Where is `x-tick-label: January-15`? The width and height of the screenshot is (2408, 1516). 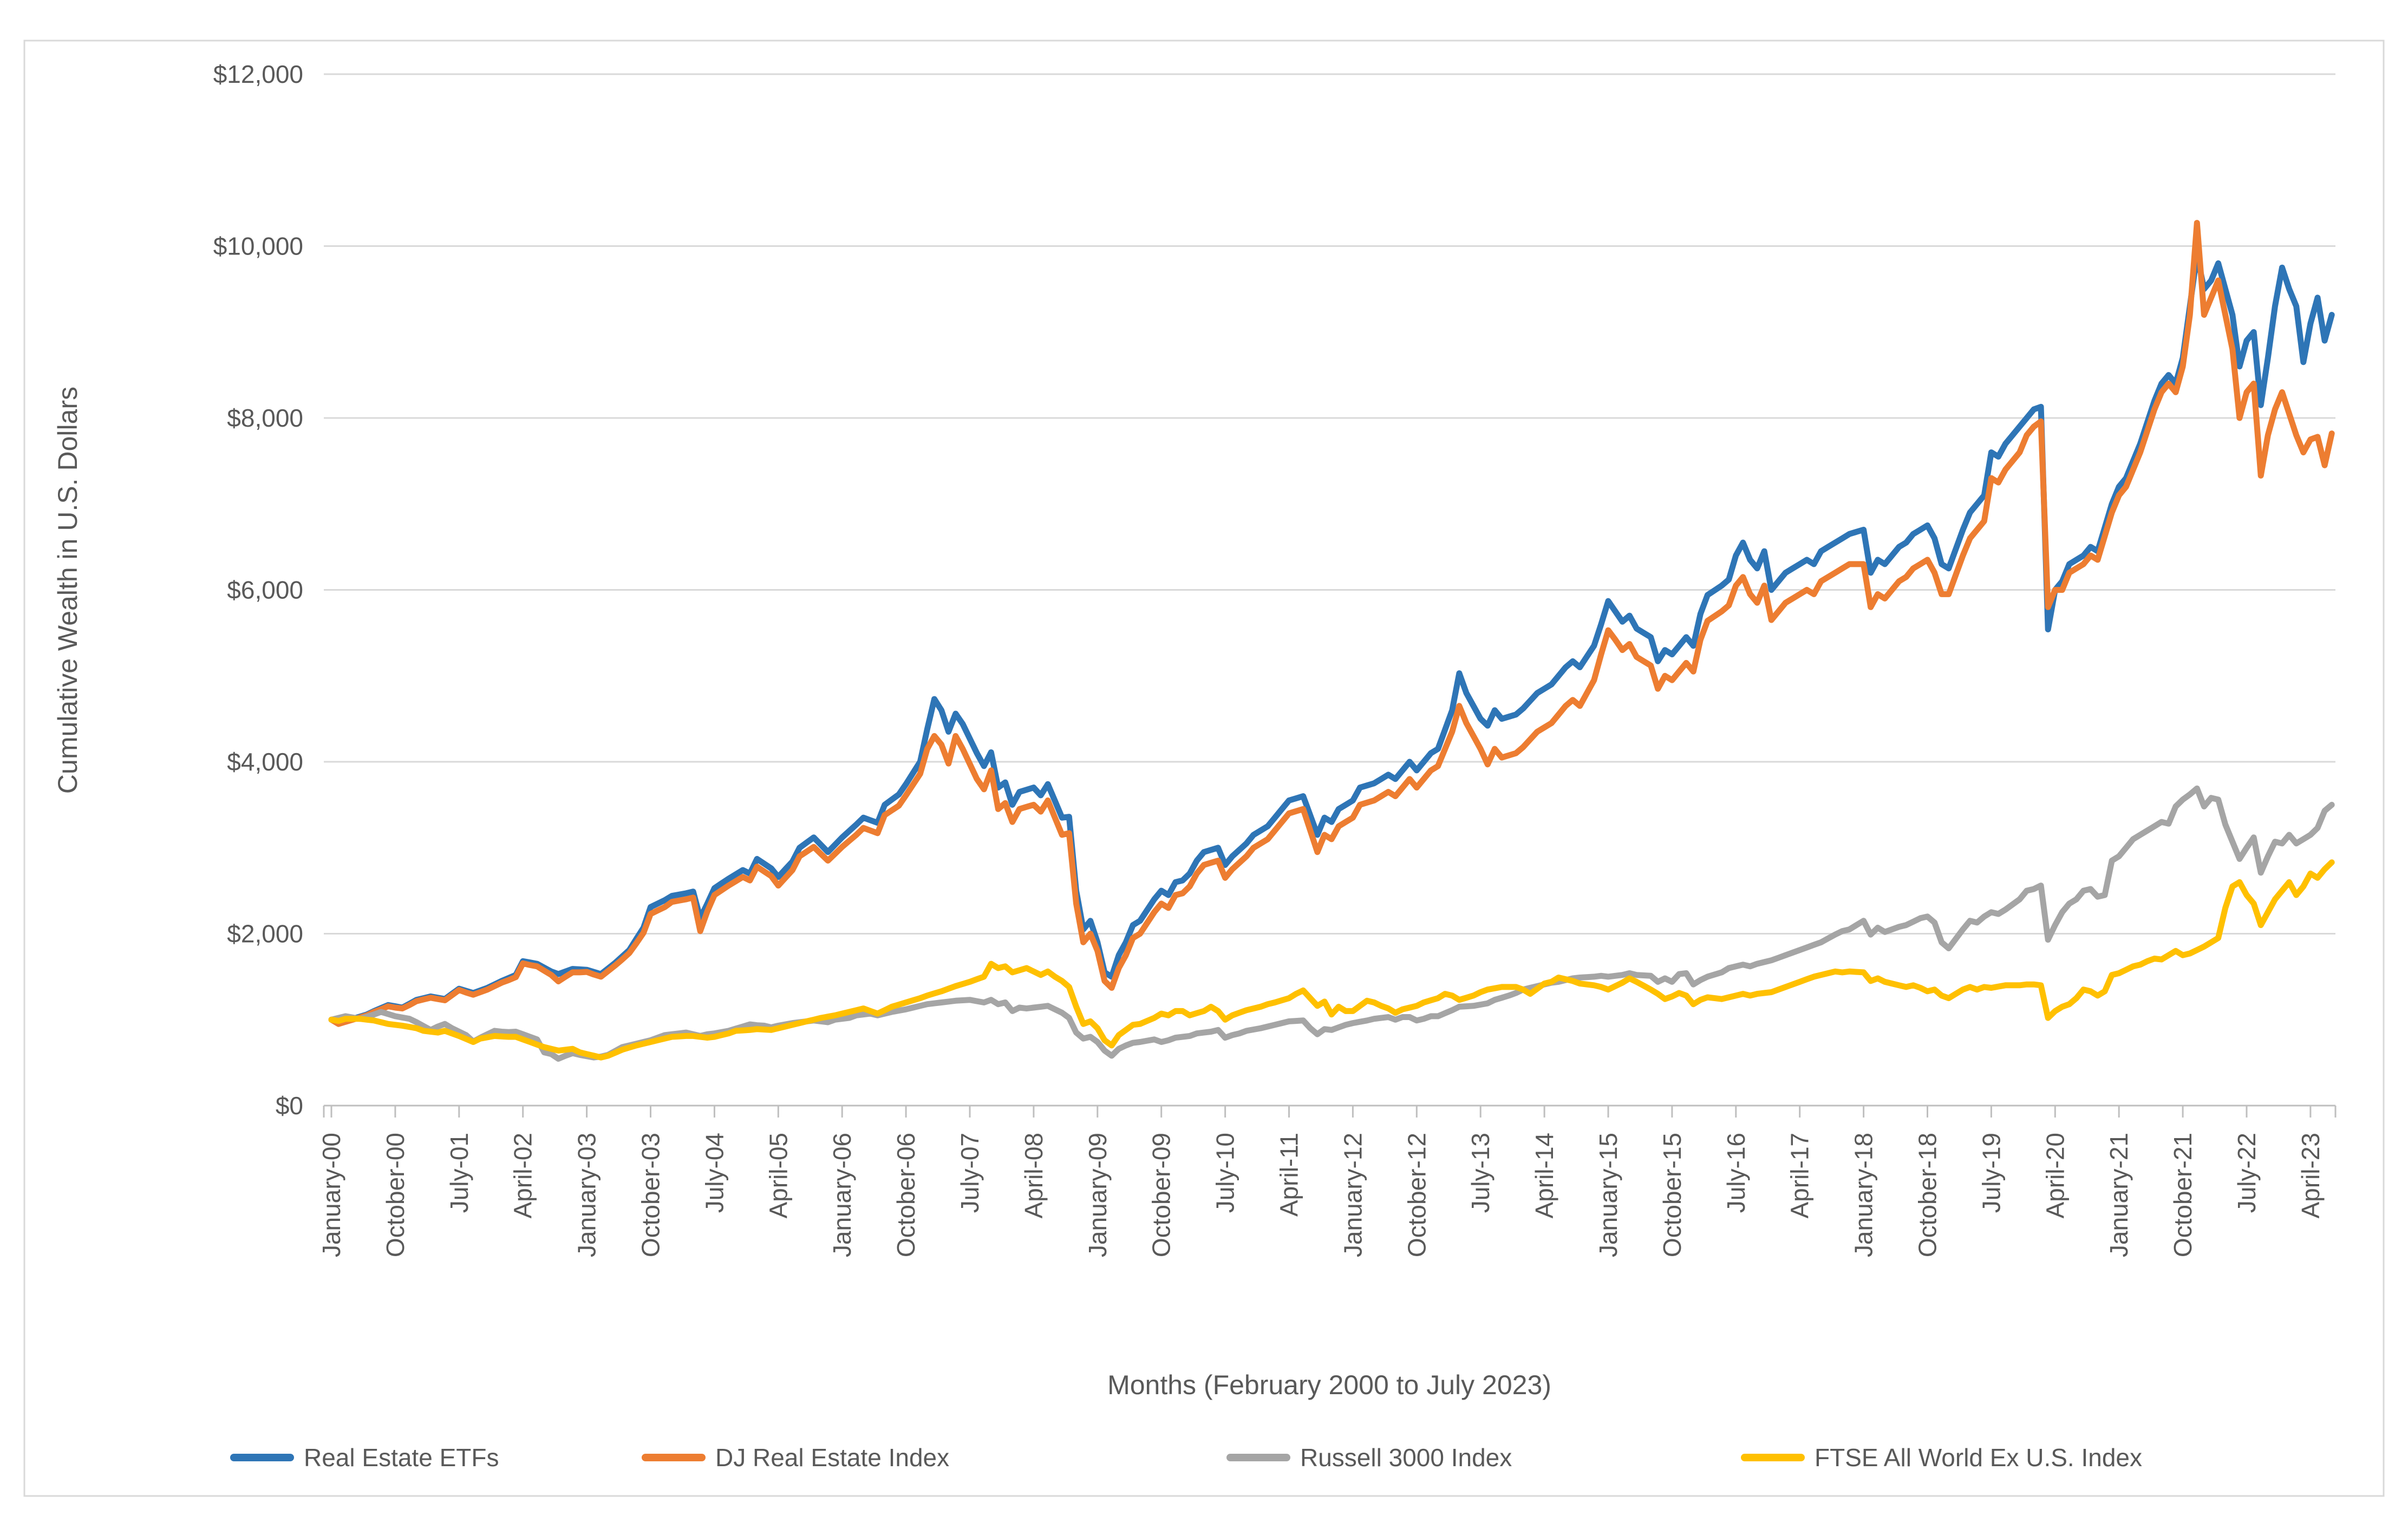 x-tick-label: January-15 is located at coordinates (1608, 1195).